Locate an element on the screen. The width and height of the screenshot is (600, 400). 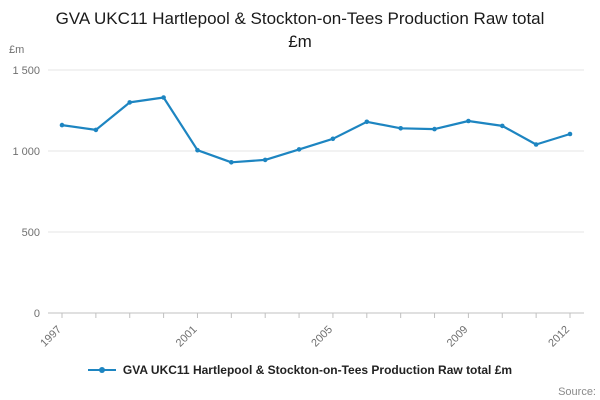
legend-line-marker-icon is located at coordinates (101, 370).